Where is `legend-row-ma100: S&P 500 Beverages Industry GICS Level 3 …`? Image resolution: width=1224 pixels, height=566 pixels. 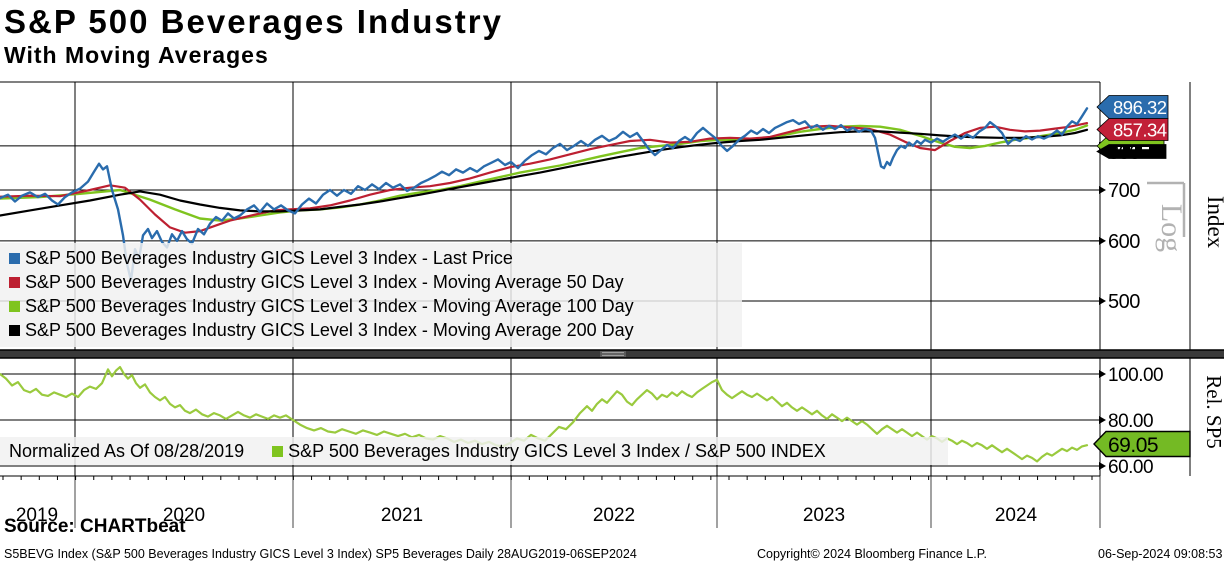
legend-row-ma100: S&P 500 Beverages Industry GICS Level 3 … is located at coordinates (375, 306).